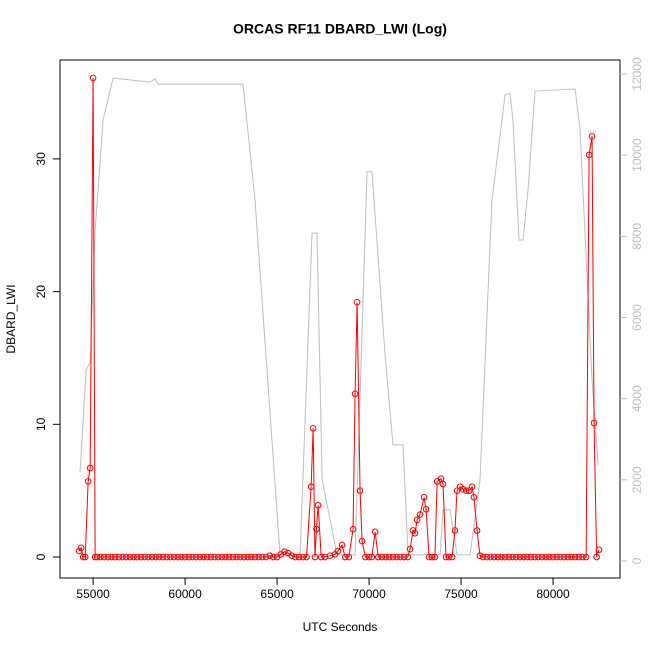  Describe the element at coordinates (340, 29) in the screenshot. I see `chart-title: ORCAS RF11 DBARD_LWI (Log)` at that location.